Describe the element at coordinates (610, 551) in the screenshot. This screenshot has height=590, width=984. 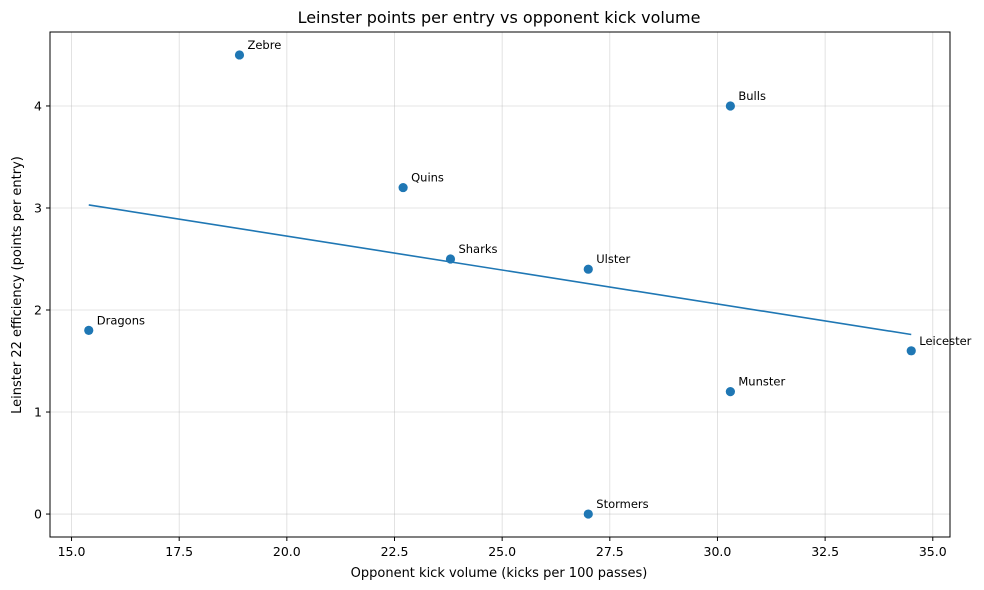
I see `x-tick-label: 27.5` at that location.